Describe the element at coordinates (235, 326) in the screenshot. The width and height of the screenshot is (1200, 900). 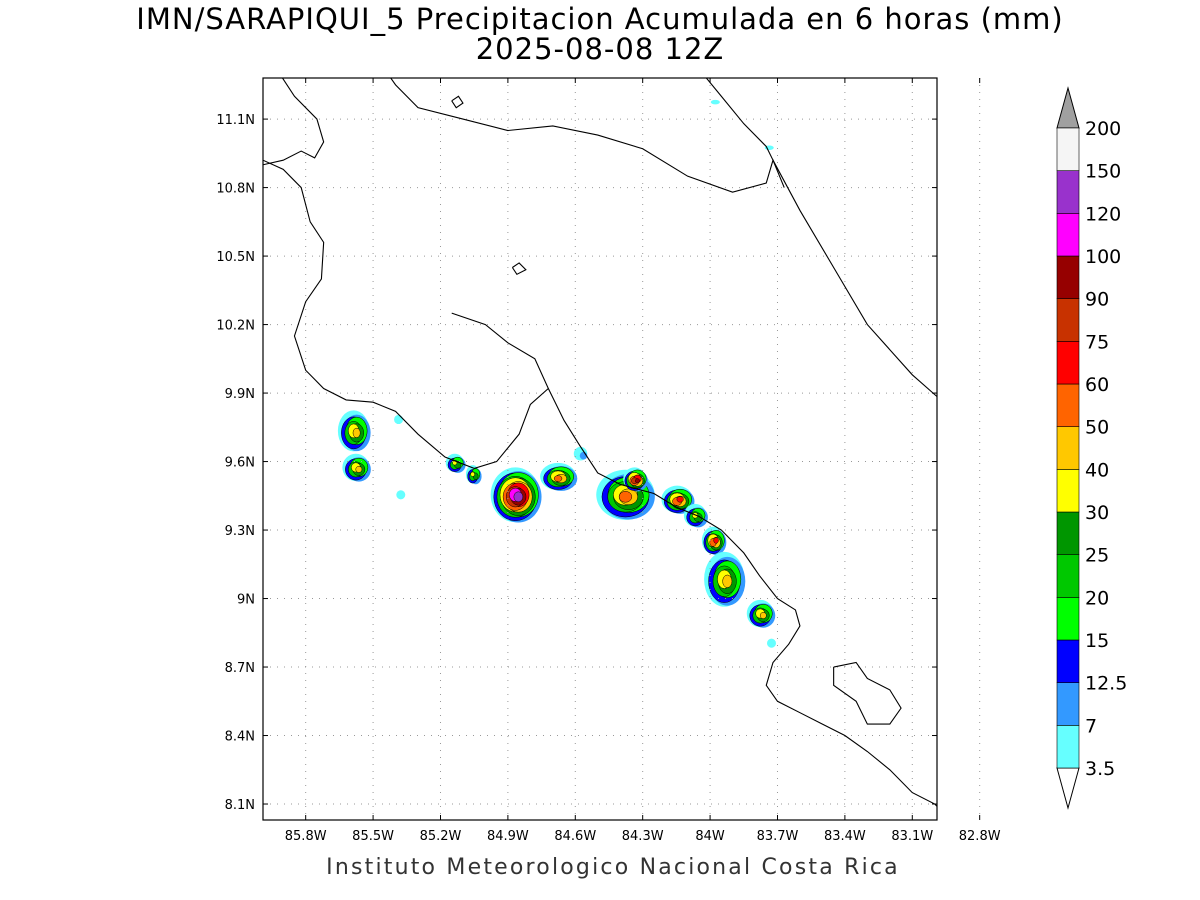
I see `y-tick-label: 10.2N` at that location.